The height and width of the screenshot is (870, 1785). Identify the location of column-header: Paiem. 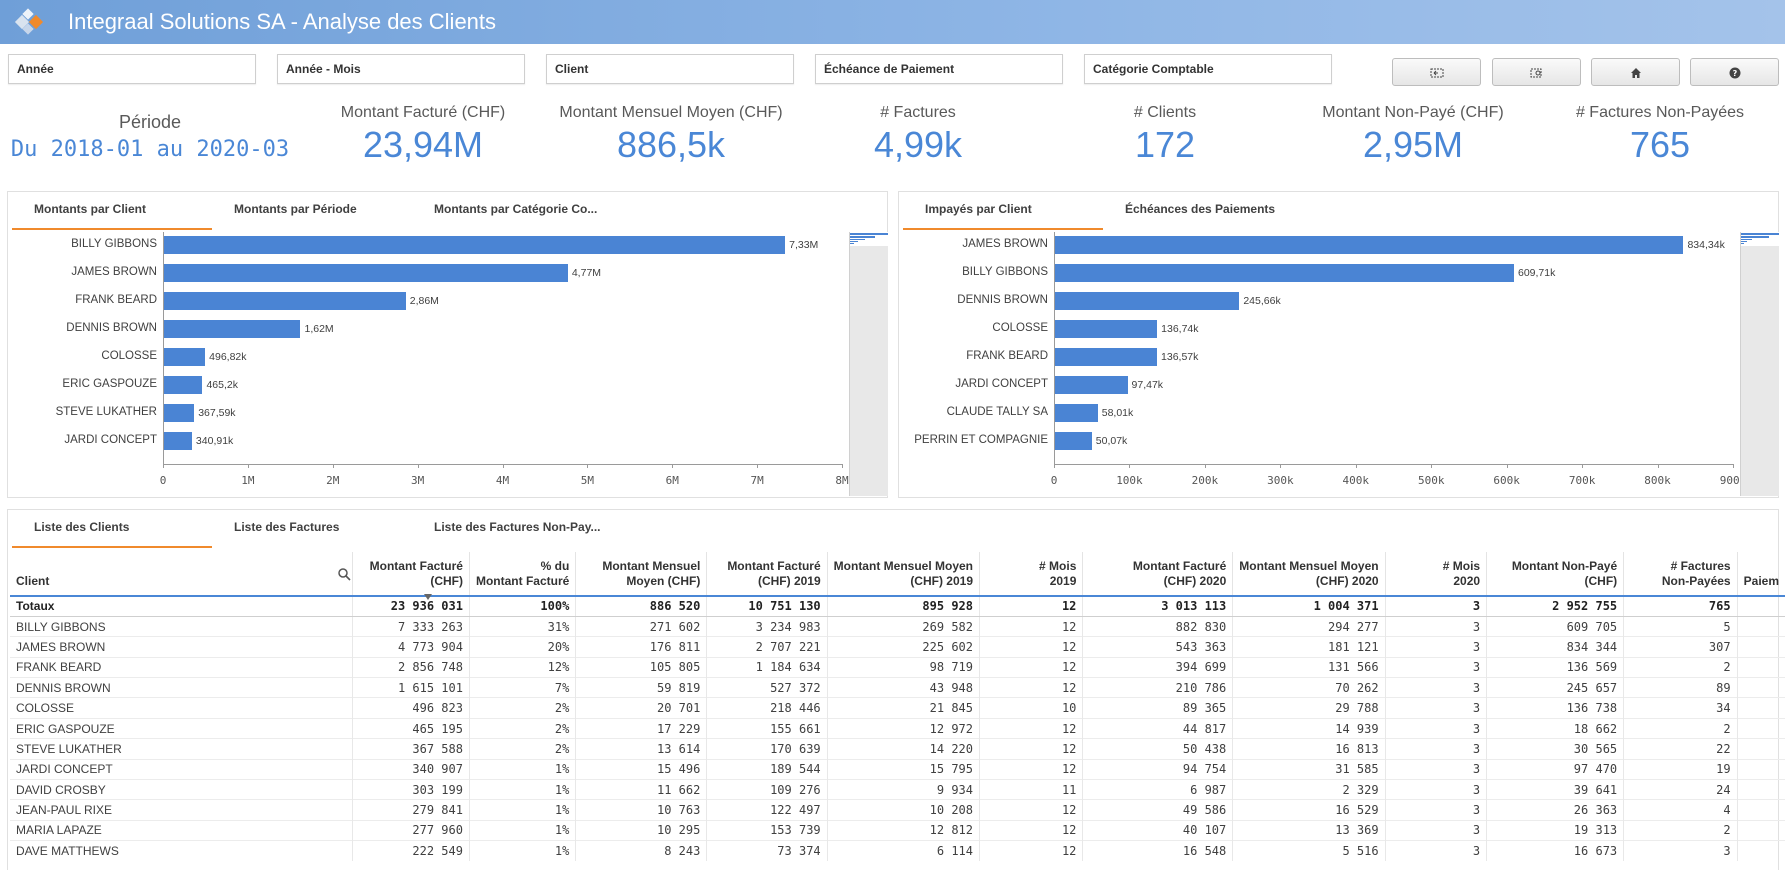
(1760, 574).